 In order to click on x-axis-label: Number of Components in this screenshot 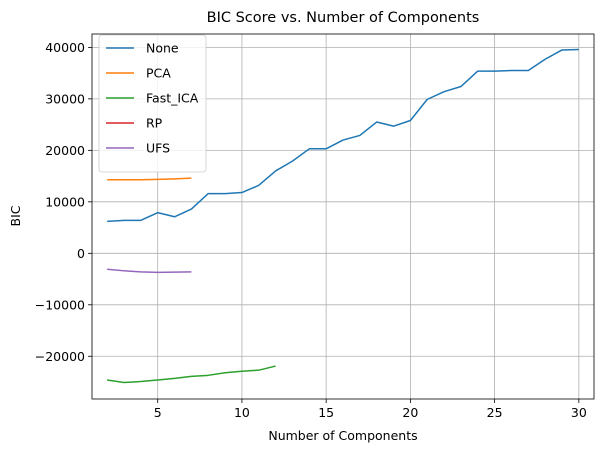, I will do `click(342, 435)`.